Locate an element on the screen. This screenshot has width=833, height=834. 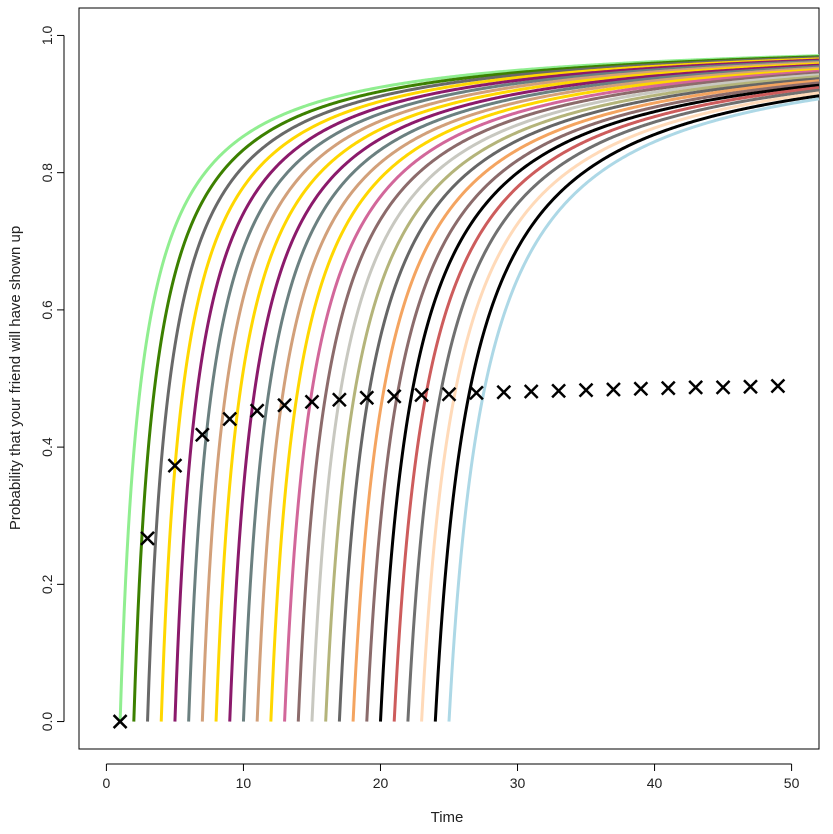
x-tick-label: 30 is located at coordinates (518, 783).